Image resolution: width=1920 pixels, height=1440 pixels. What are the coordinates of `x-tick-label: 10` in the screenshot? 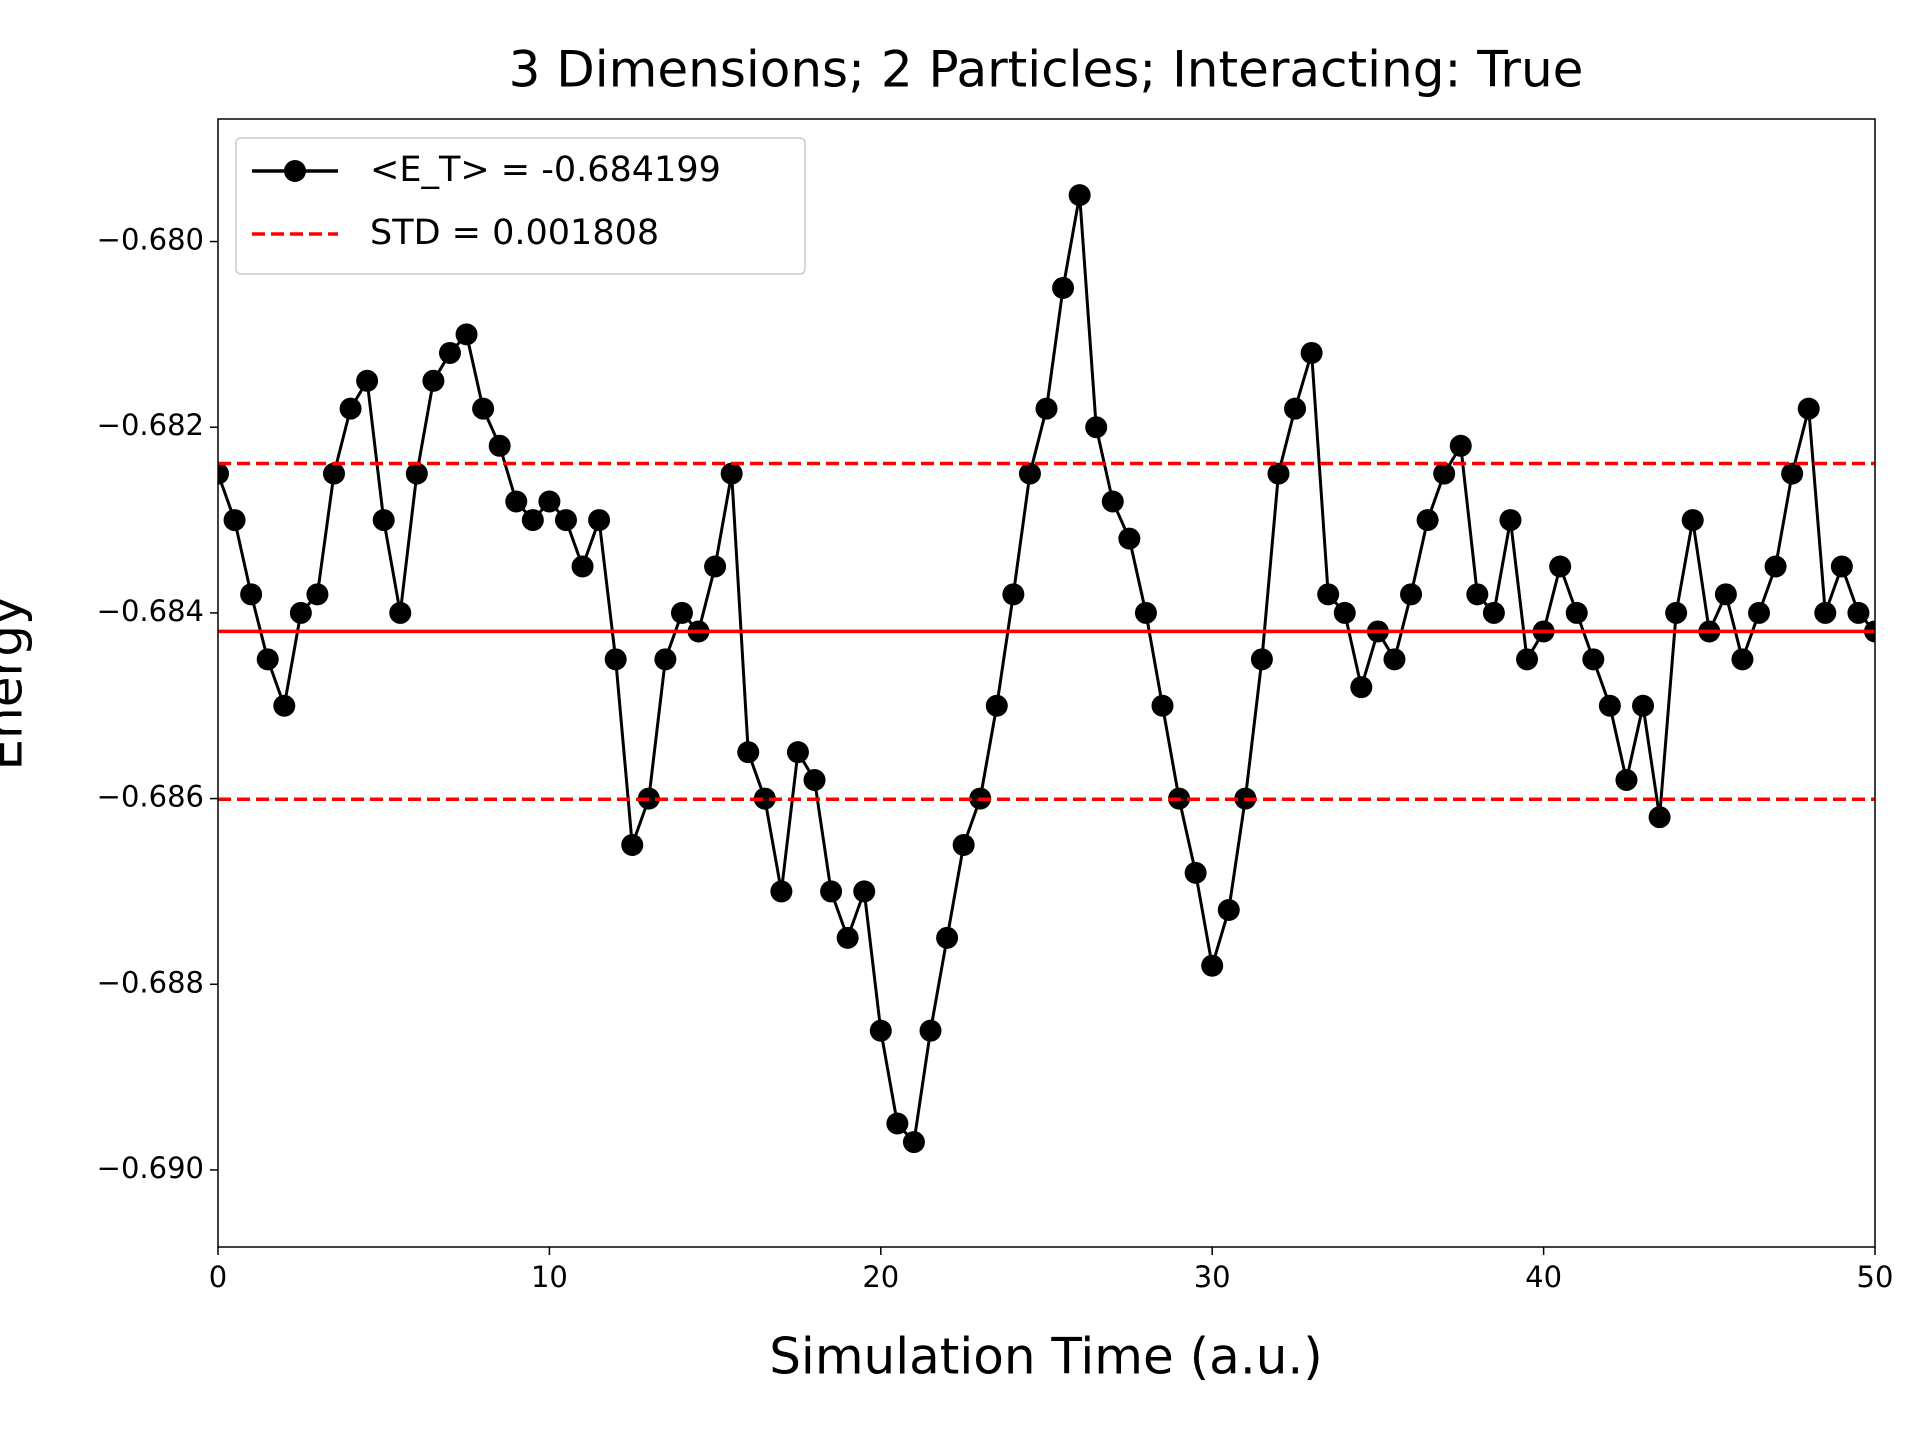 It's located at (549, 1277).